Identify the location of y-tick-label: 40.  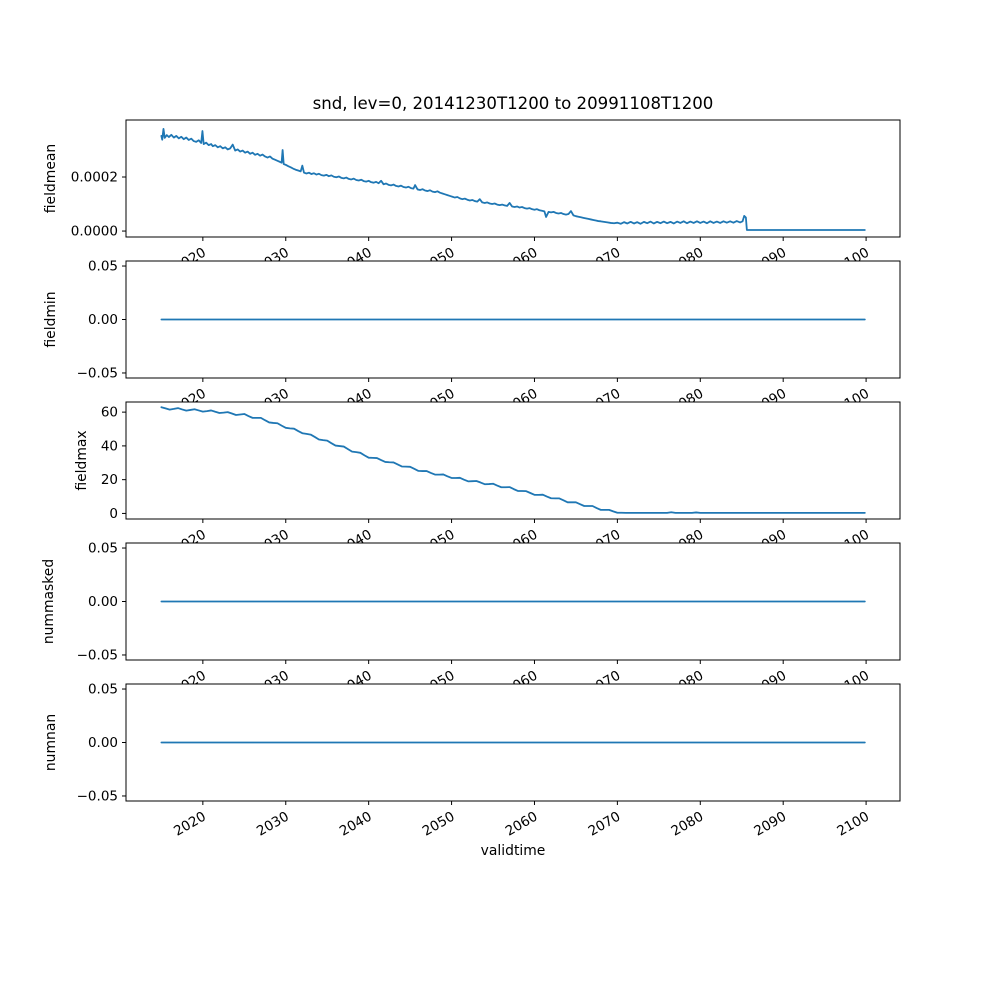
(109, 446).